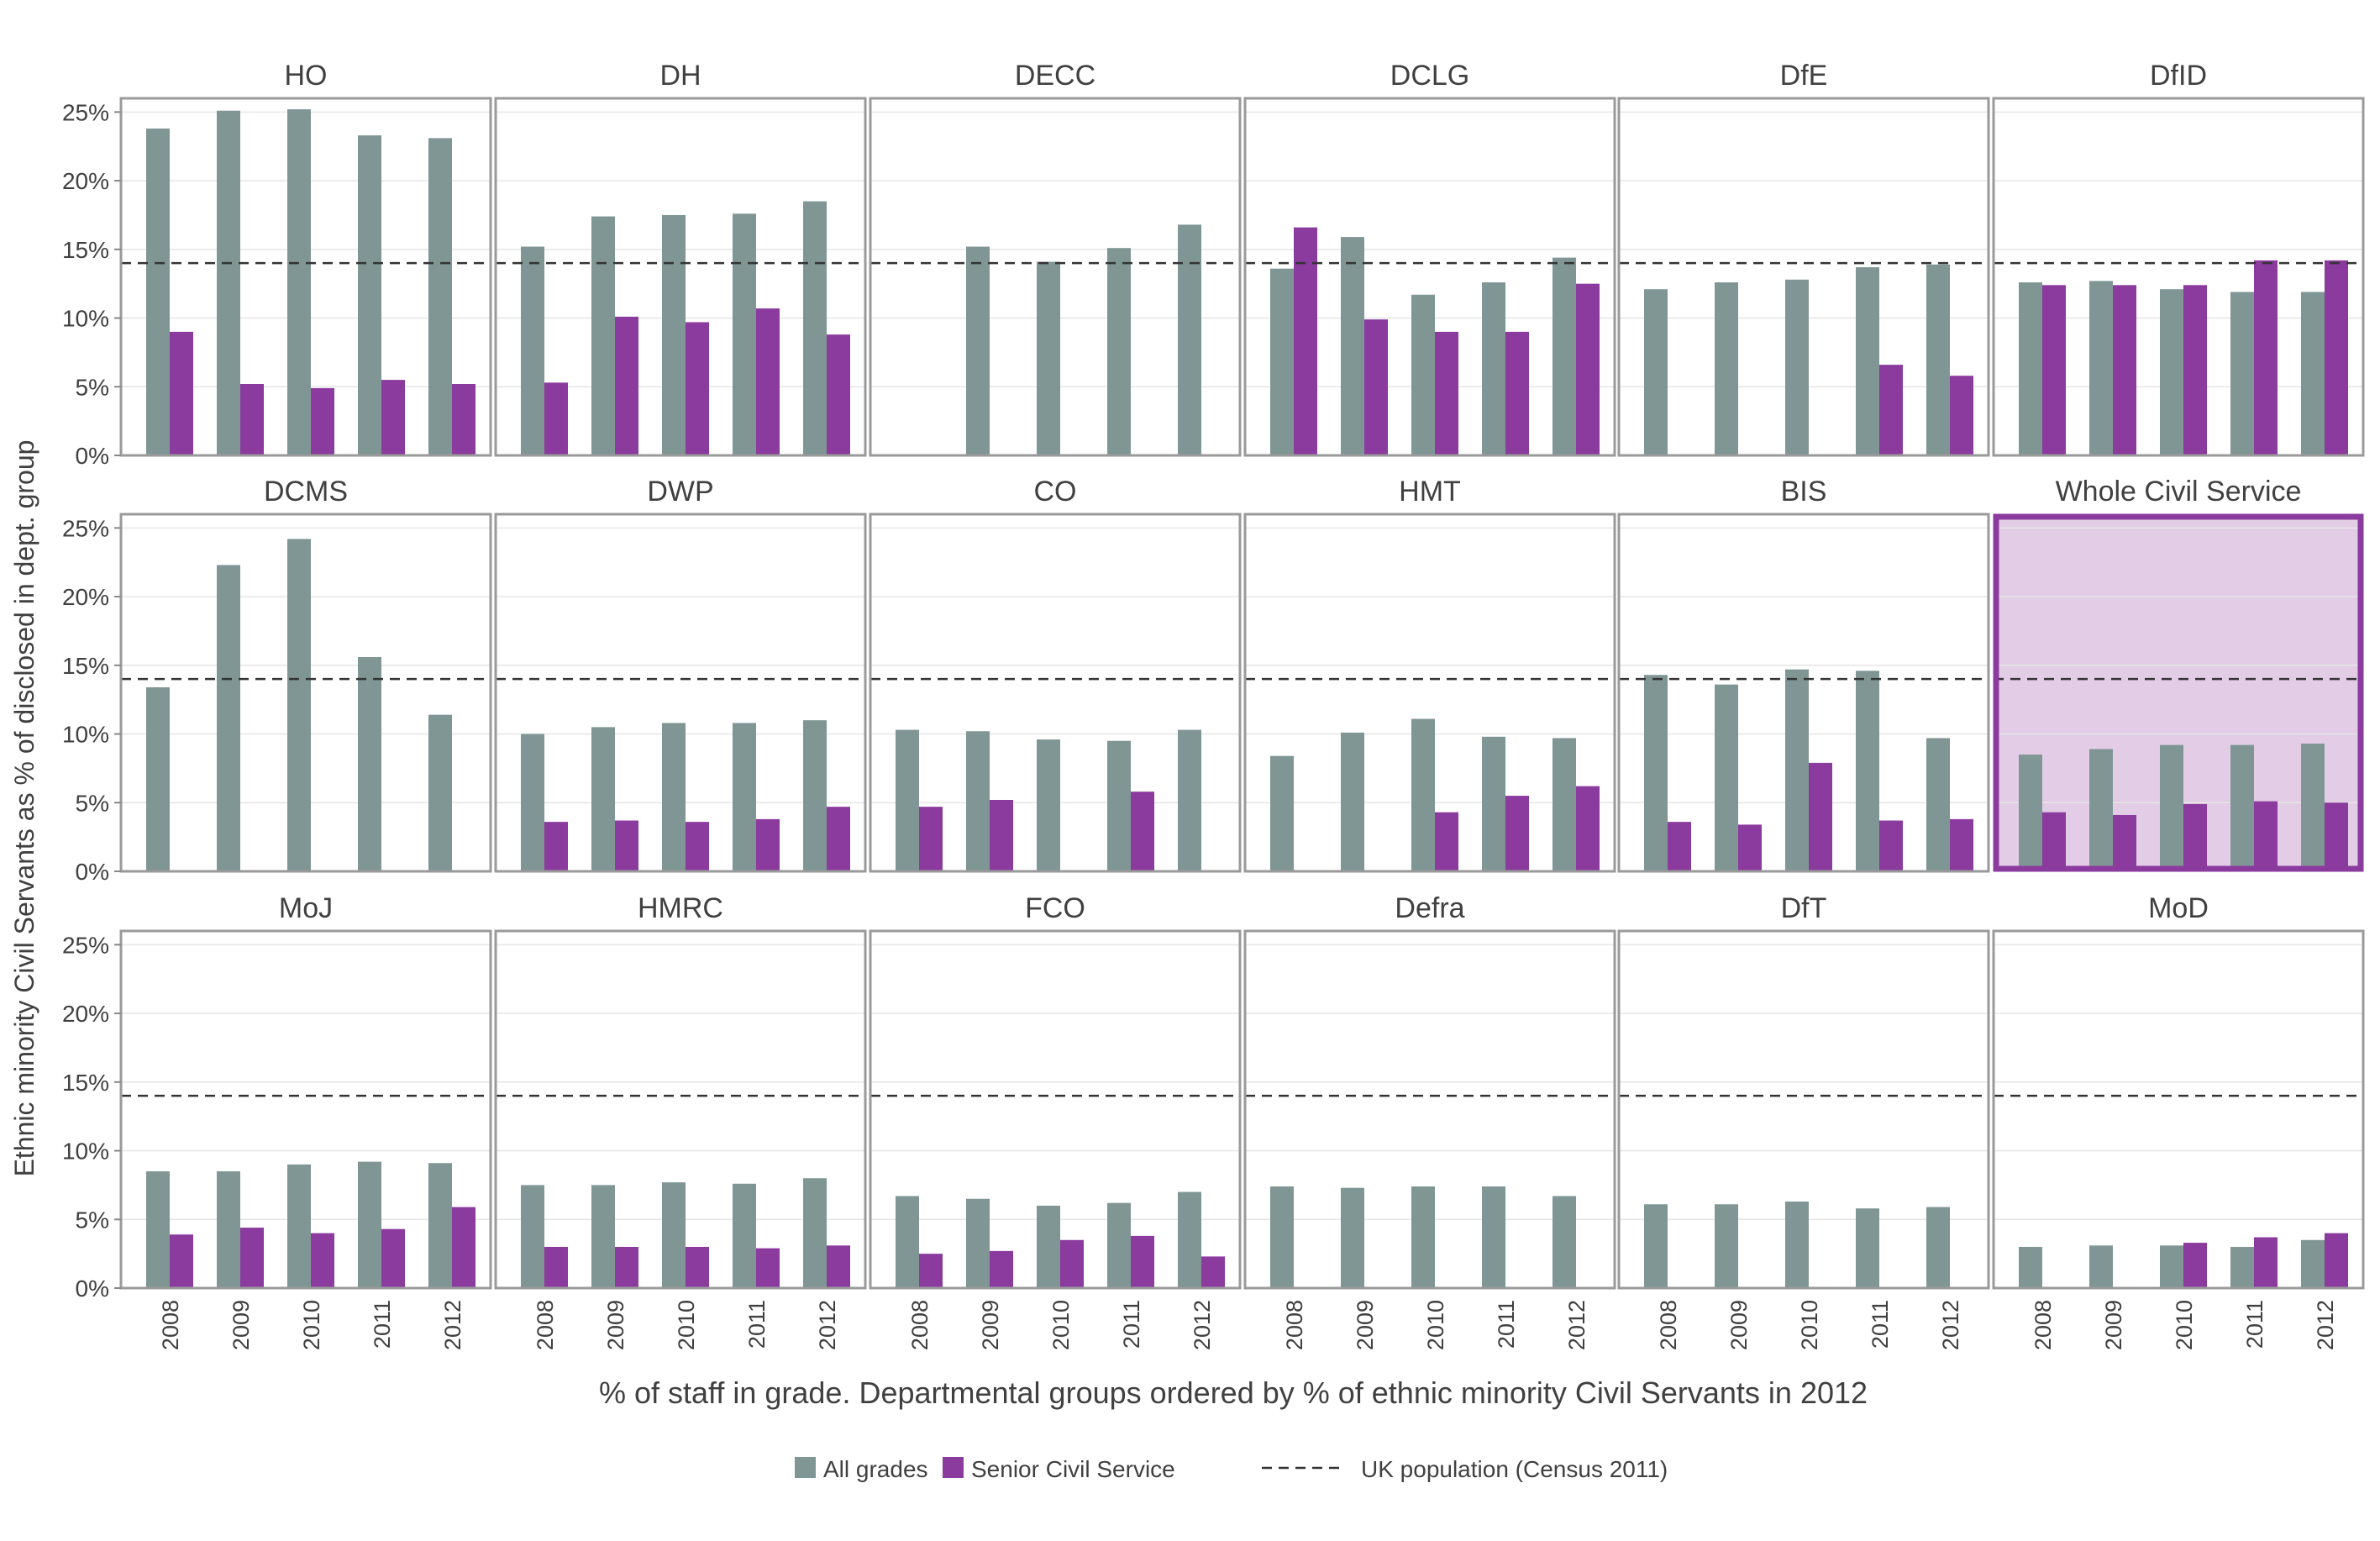 This screenshot has height=1541, width=2380. I want to click on panel-title: Whole Civil Service, so click(2179, 492).